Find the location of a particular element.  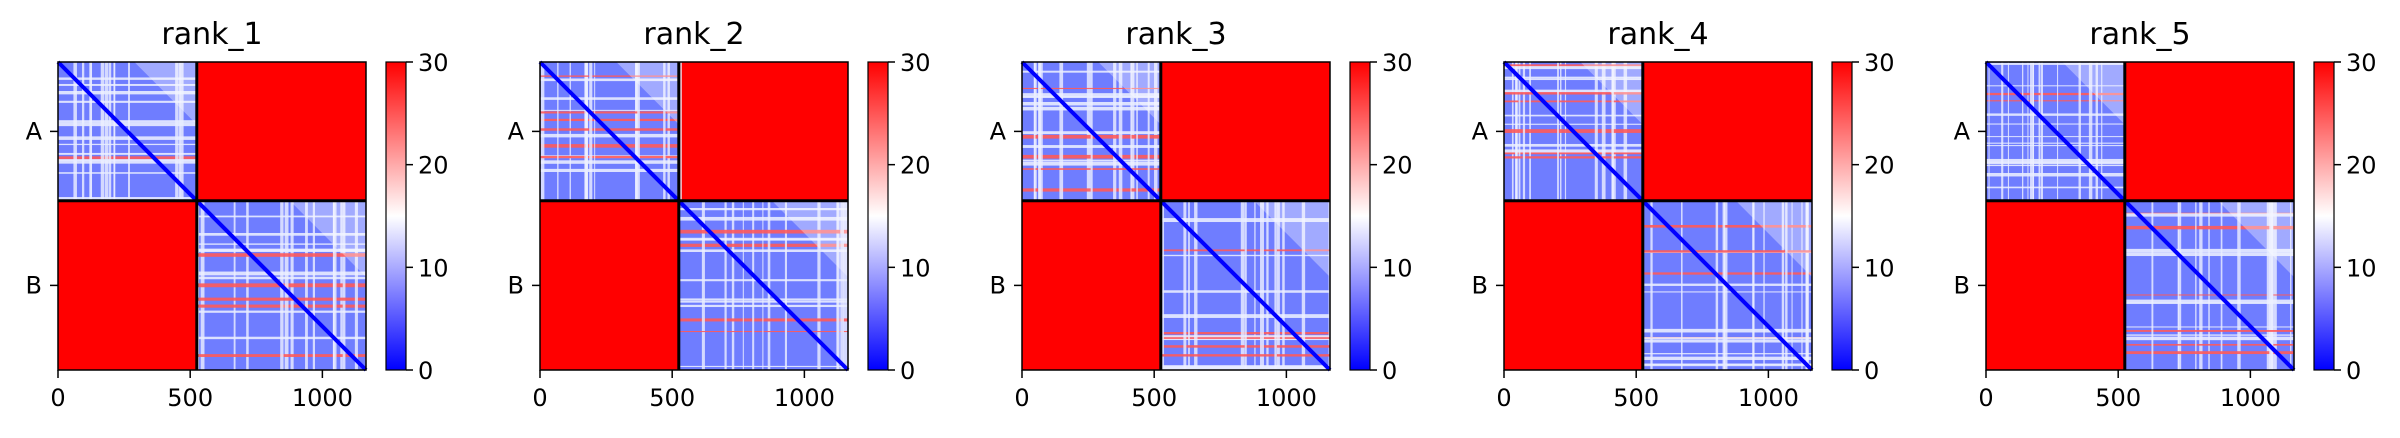

diagonal is located at coordinates (2055, 131).